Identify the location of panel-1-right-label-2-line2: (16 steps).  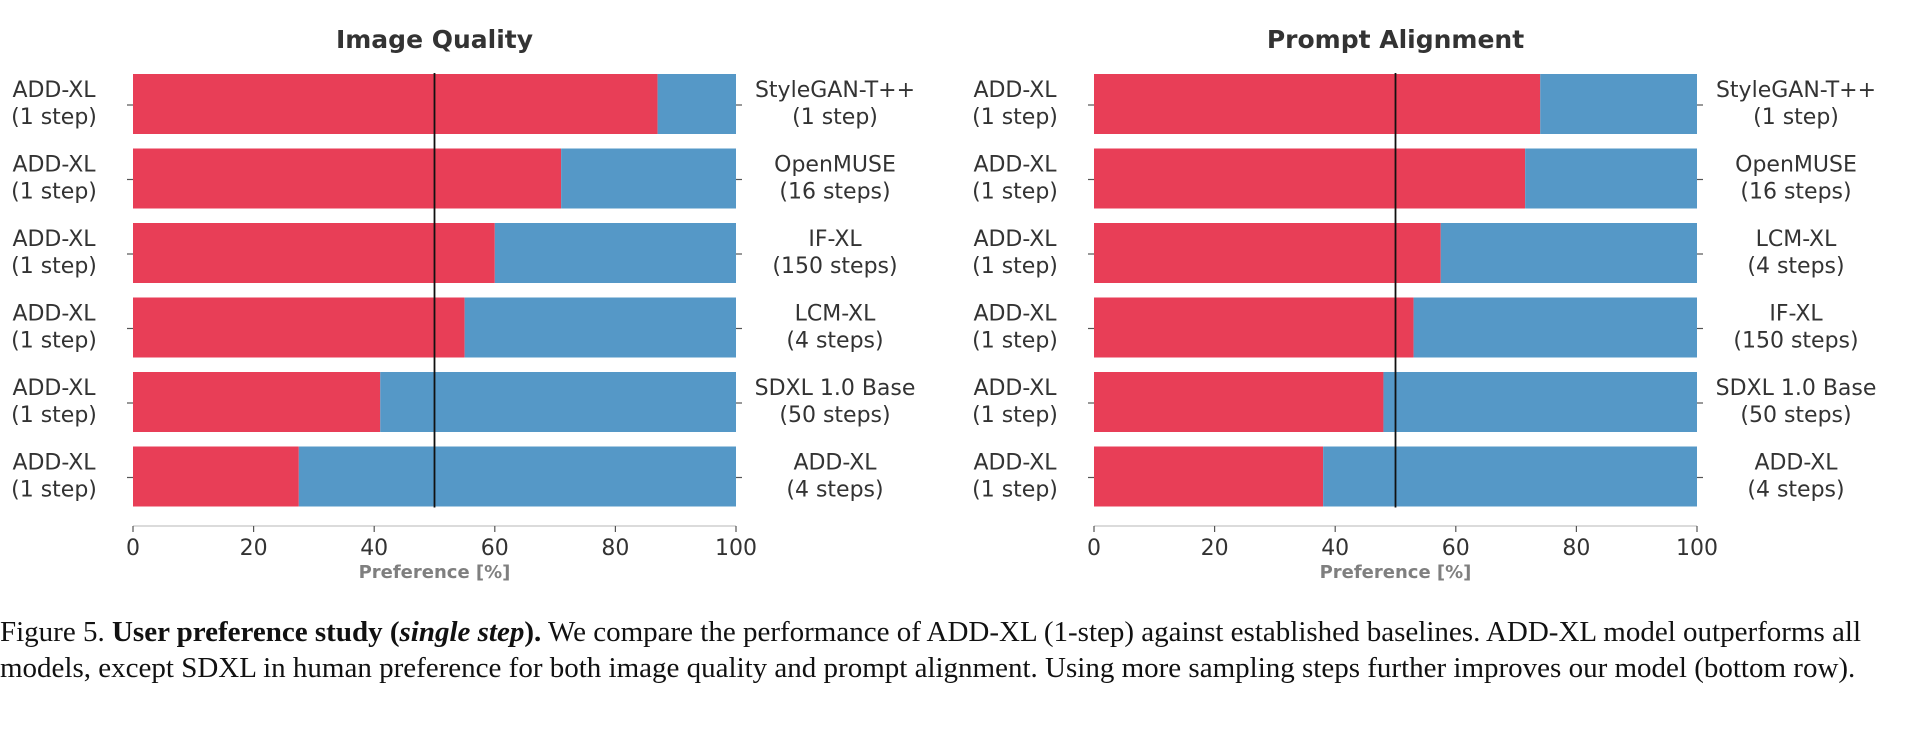
(834, 192).